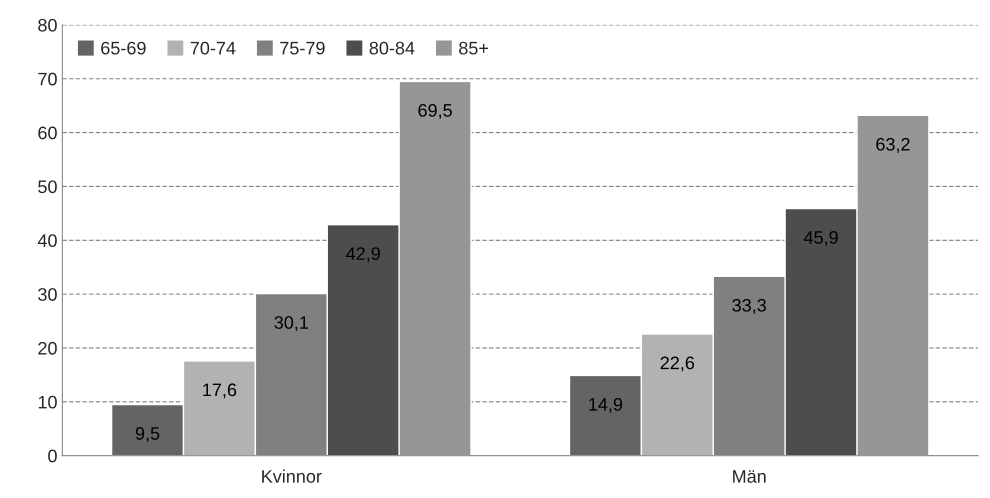  I want to click on y-tick-label: 80, so click(47, 25).